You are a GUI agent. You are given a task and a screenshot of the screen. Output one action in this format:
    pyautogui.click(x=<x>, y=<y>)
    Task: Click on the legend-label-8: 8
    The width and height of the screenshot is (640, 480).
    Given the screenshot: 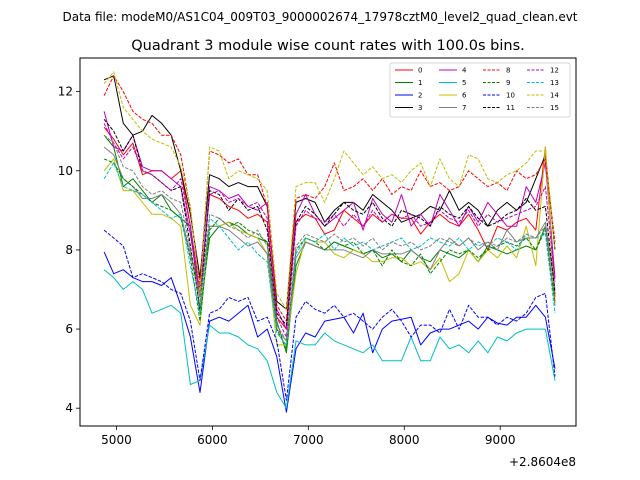 What is the action you would take?
    pyautogui.click(x=508, y=71)
    